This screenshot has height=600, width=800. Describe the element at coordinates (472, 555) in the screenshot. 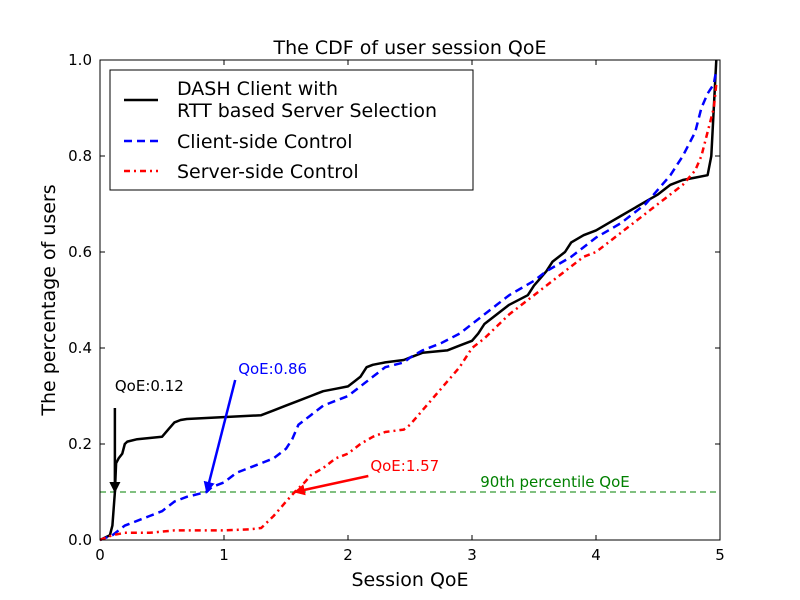

I see `x-tick-label: 3` at that location.